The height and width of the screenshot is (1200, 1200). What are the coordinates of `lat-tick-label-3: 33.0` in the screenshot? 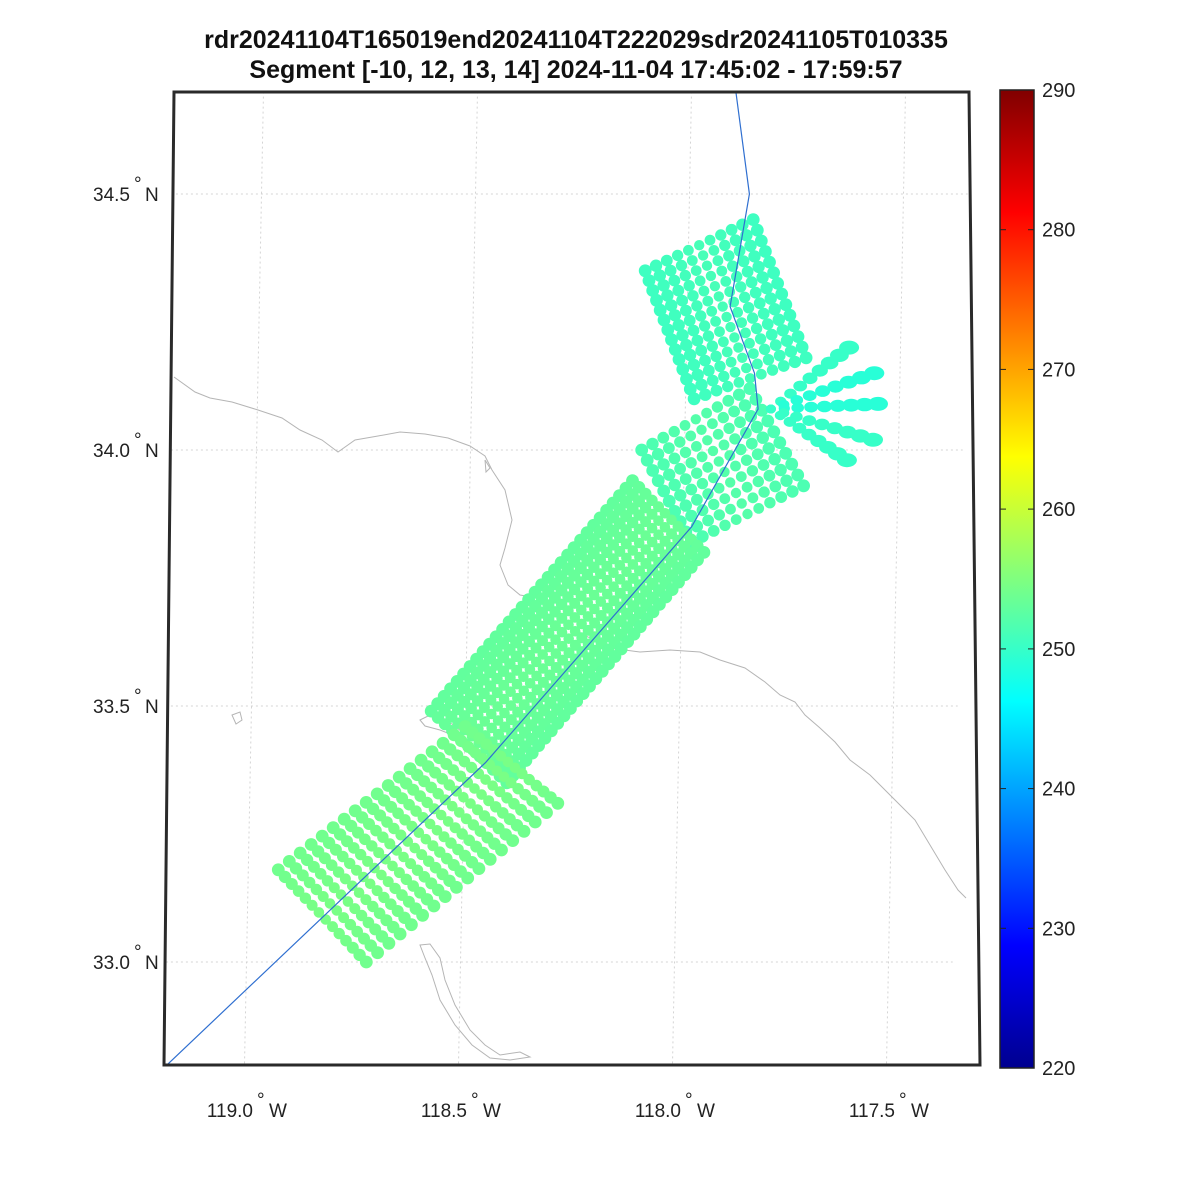 It's located at (111, 963).